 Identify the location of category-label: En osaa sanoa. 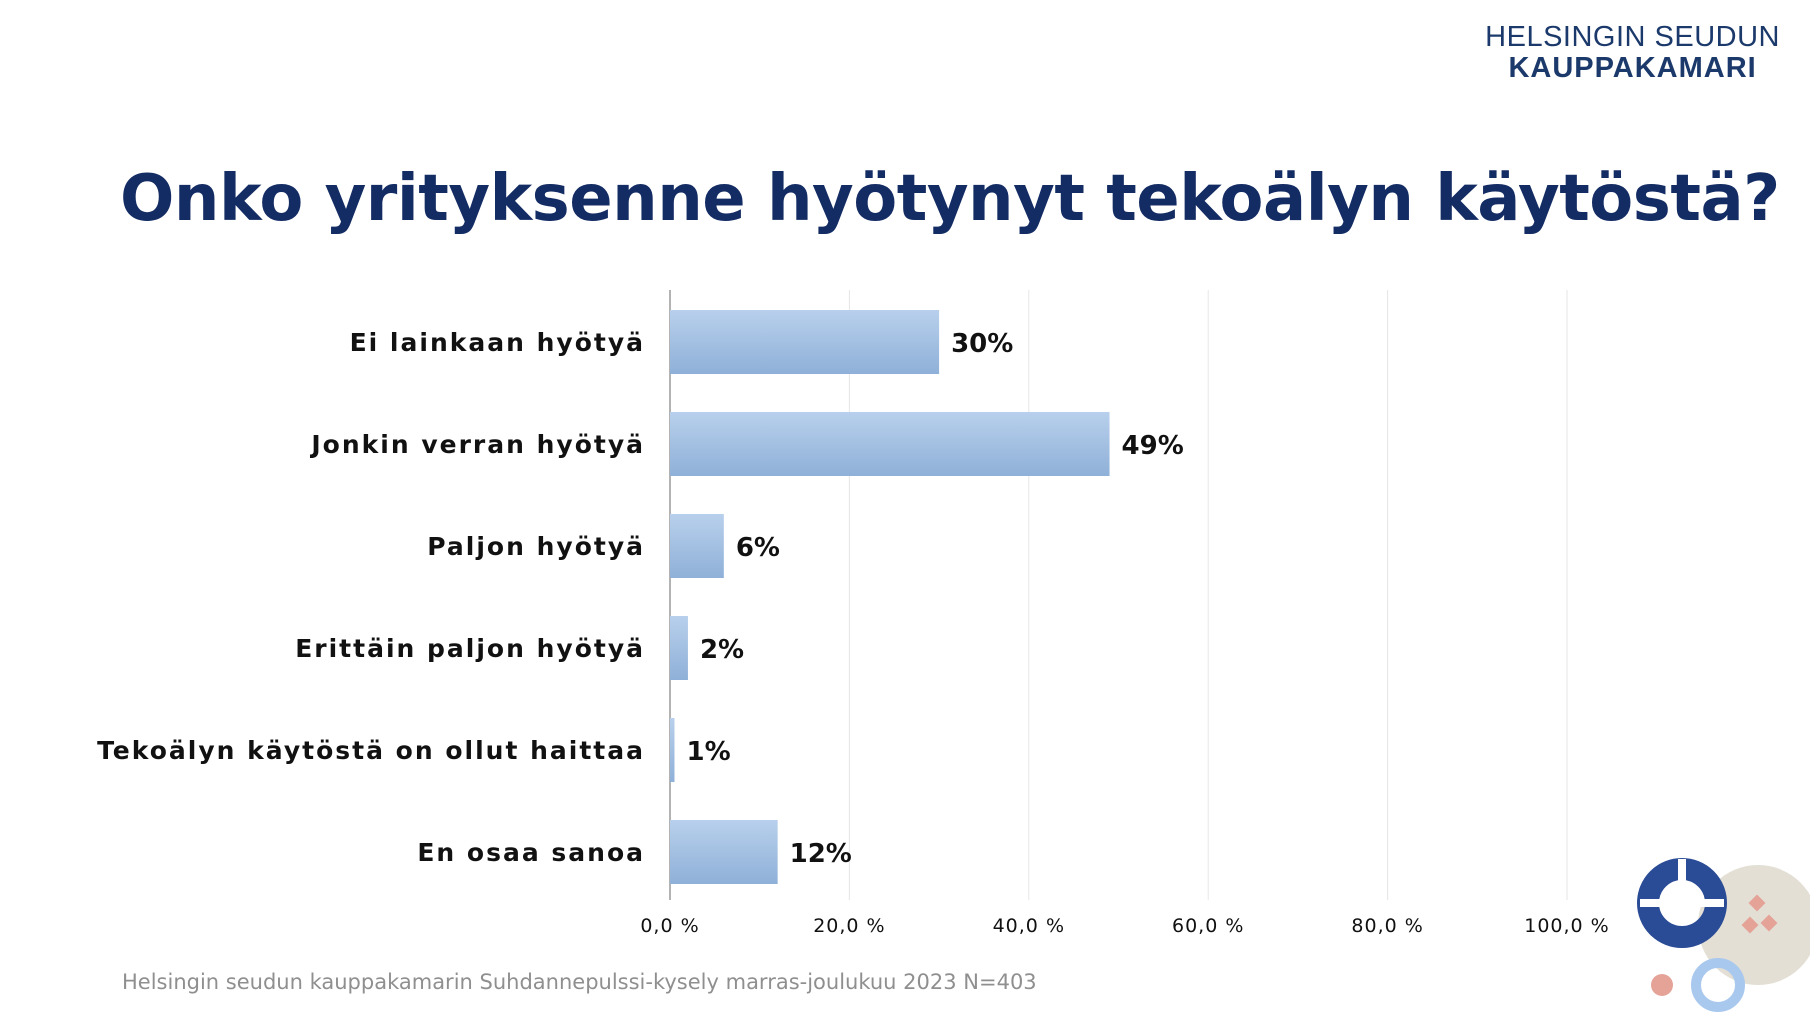
(531, 852).